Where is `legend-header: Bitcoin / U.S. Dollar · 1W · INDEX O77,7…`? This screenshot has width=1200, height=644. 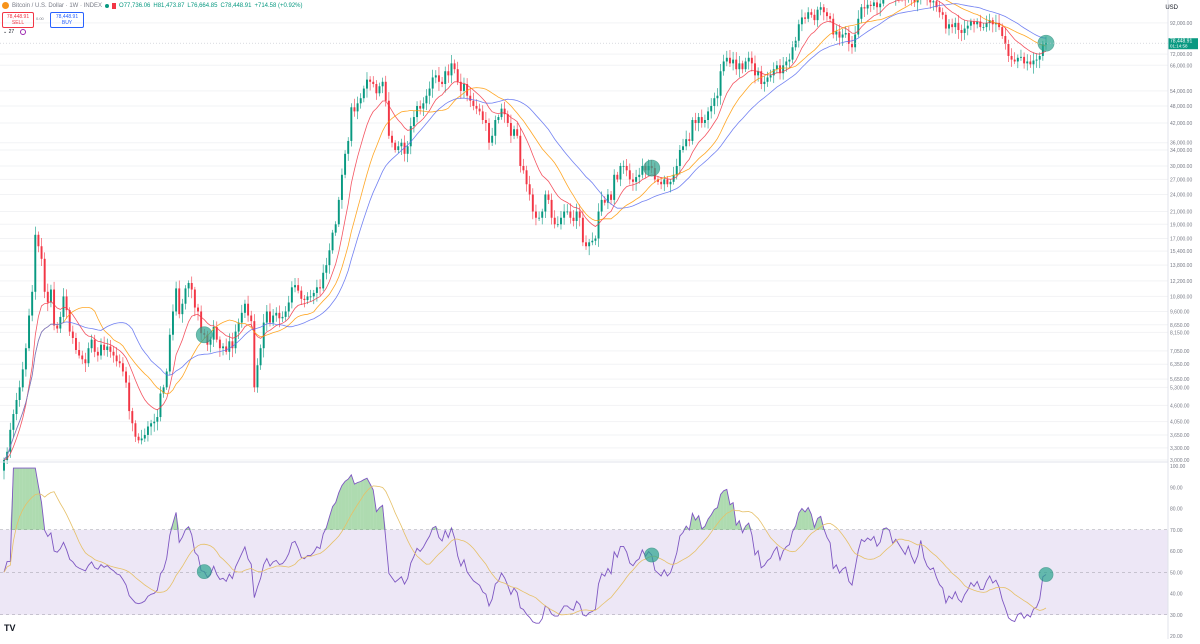 legend-header: Bitcoin / U.S. Dollar · 1W · INDEX O77,7… is located at coordinates (152, 5).